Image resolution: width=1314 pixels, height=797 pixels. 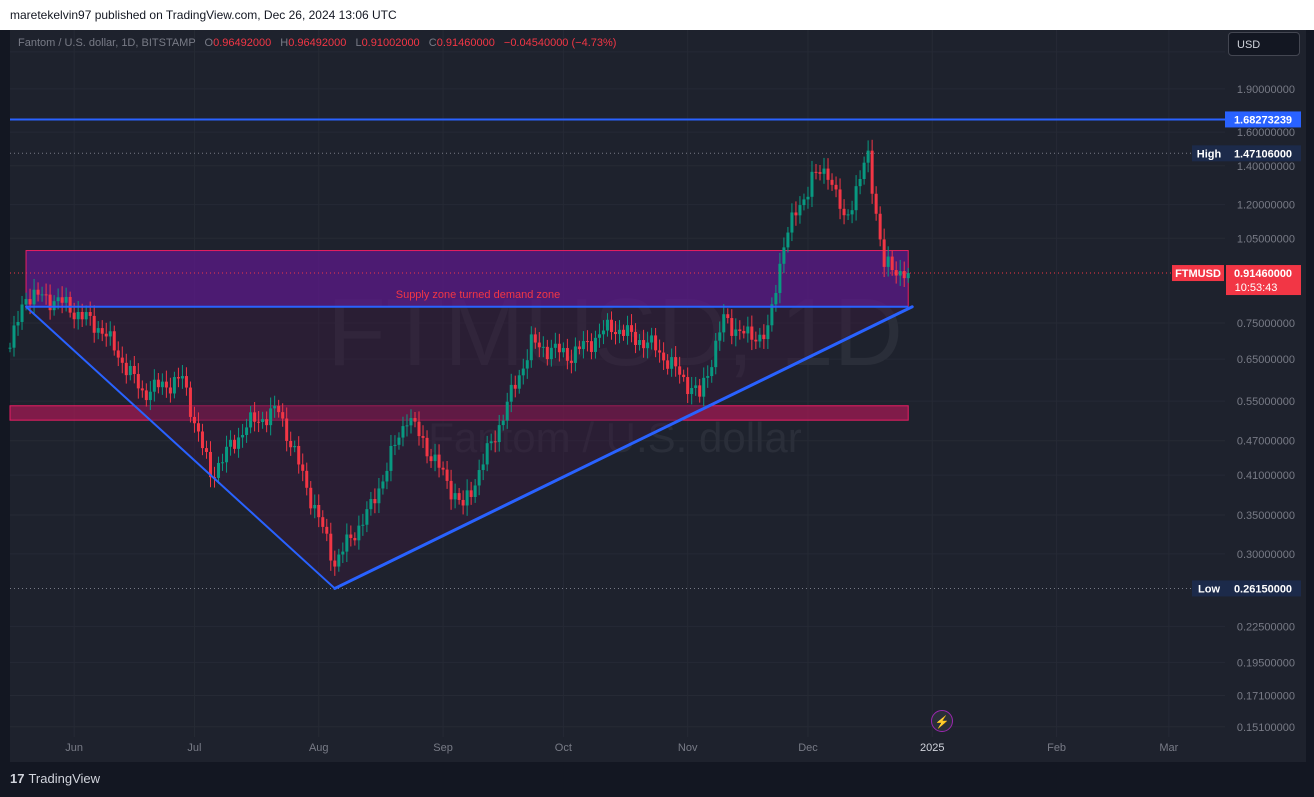 What do you see at coordinates (942, 721) in the screenshot?
I see `lightning-icon: ⚡` at bounding box center [942, 721].